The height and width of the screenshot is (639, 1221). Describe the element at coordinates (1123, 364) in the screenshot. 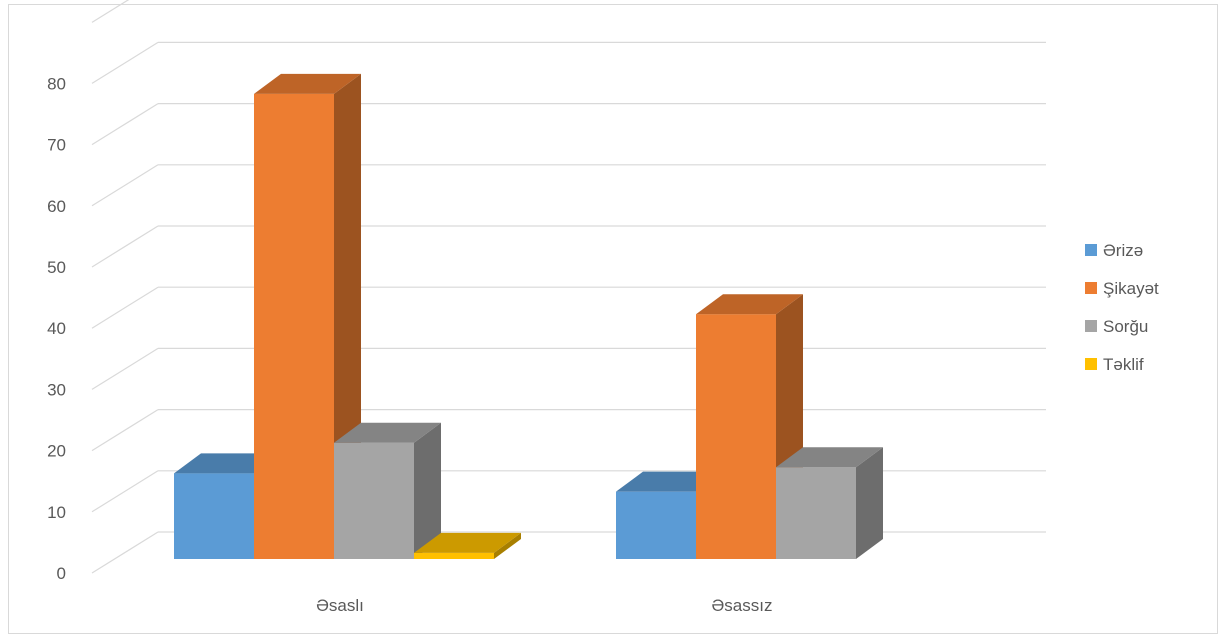

I see `legend-label: Təklif` at that location.